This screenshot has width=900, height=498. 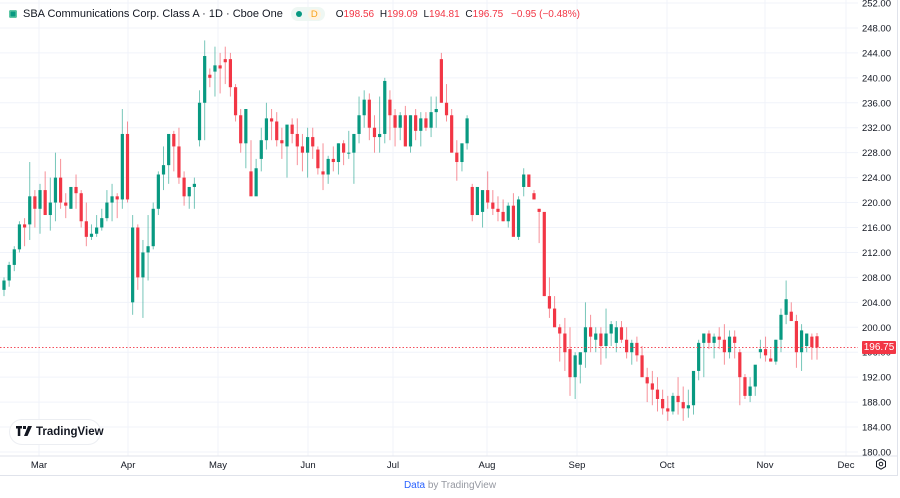 What do you see at coordinates (450, 485) in the screenshot?
I see `footer-attribution: Data by TradingView` at bounding box center [450, 485].